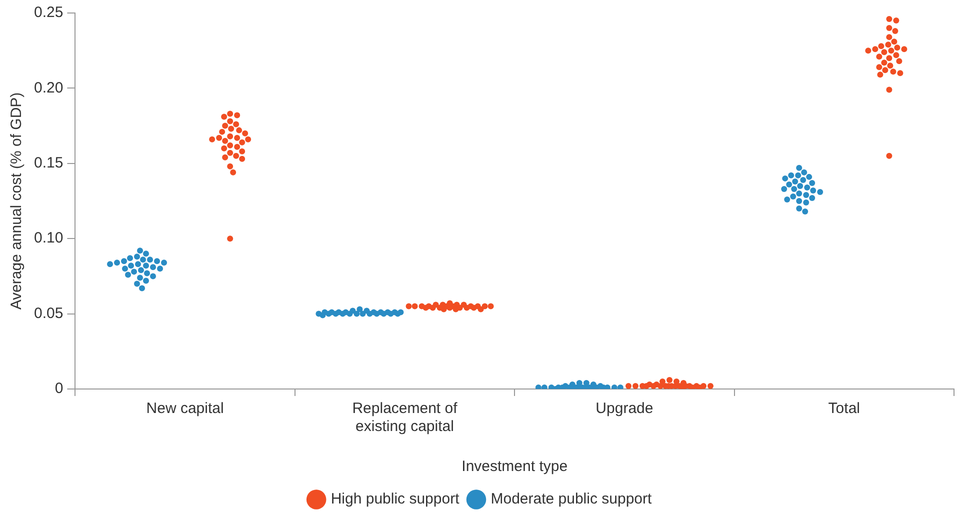 This screenshot has width=957, height=517. Describe the element at coordinates (49, 87) in the screenshot. I see `y-tick-label: 0.20` at that location.